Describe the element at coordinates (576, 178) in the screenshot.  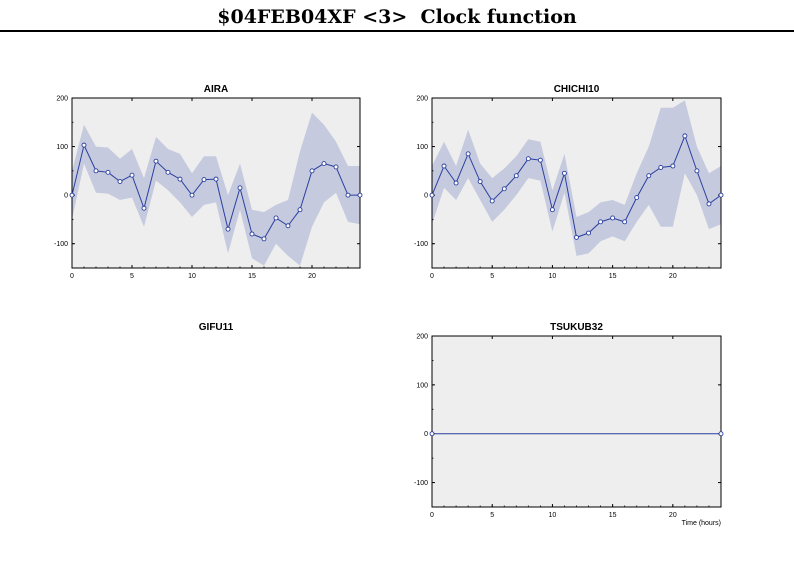
I see `uncertainty-band` at that location.